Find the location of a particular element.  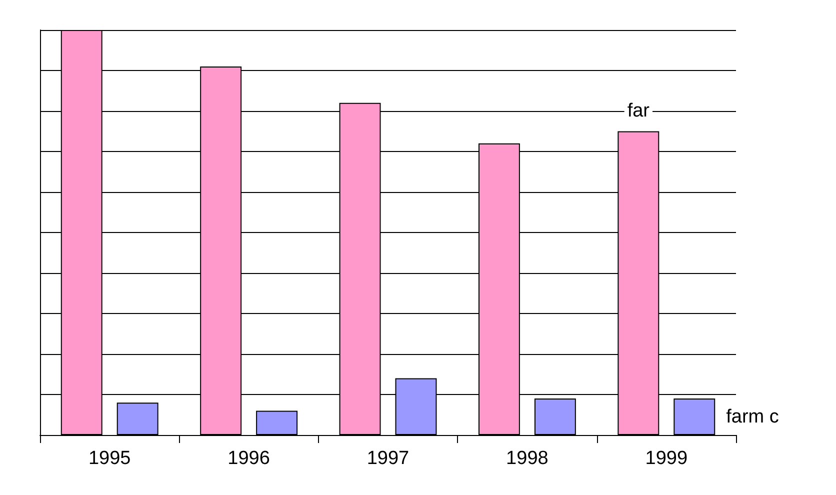

x-tick-label: 1996 is located at coordinates (249, 458).